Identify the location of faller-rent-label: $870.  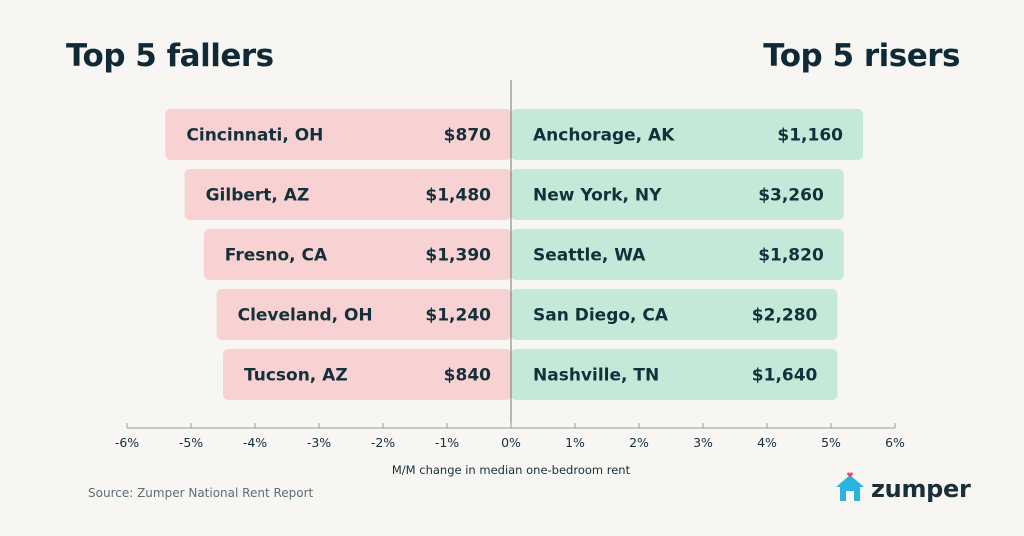
(467, 136).